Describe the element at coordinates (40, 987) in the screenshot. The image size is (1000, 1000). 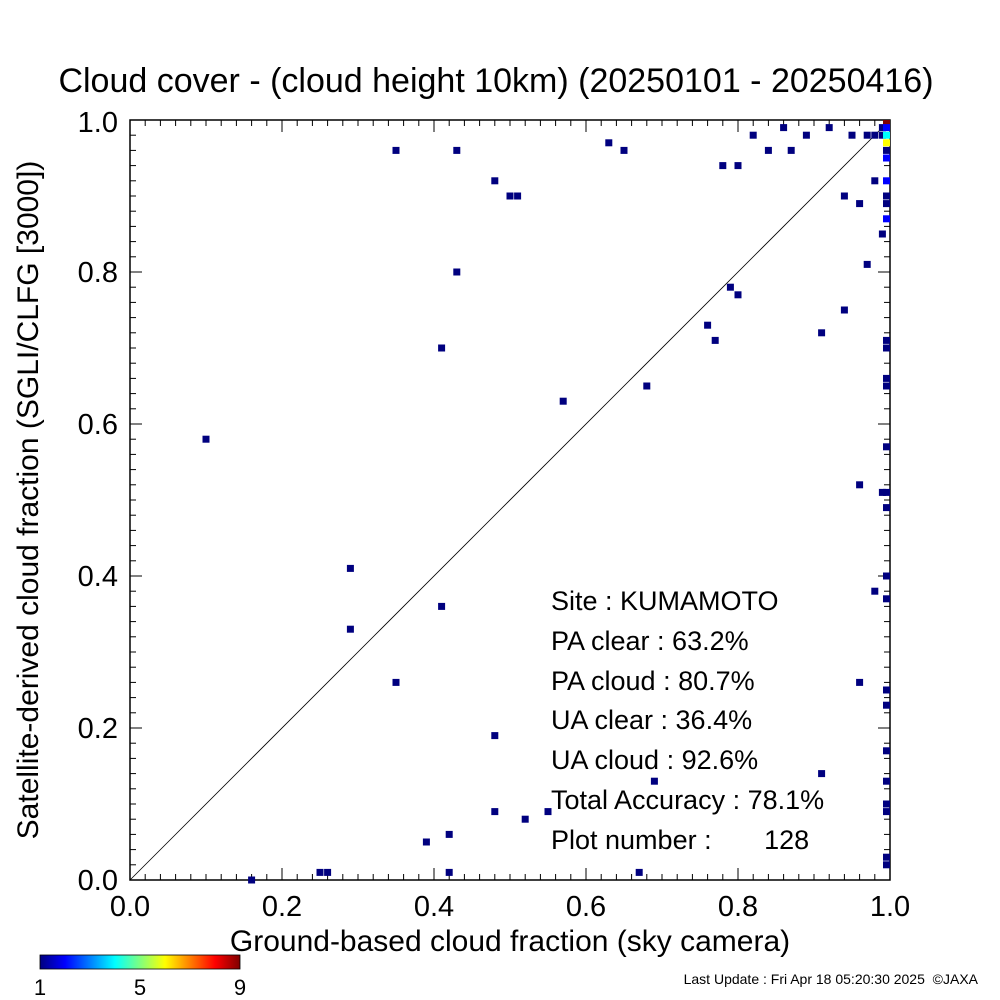
I see `colorbar-min-label: 1` at that location.